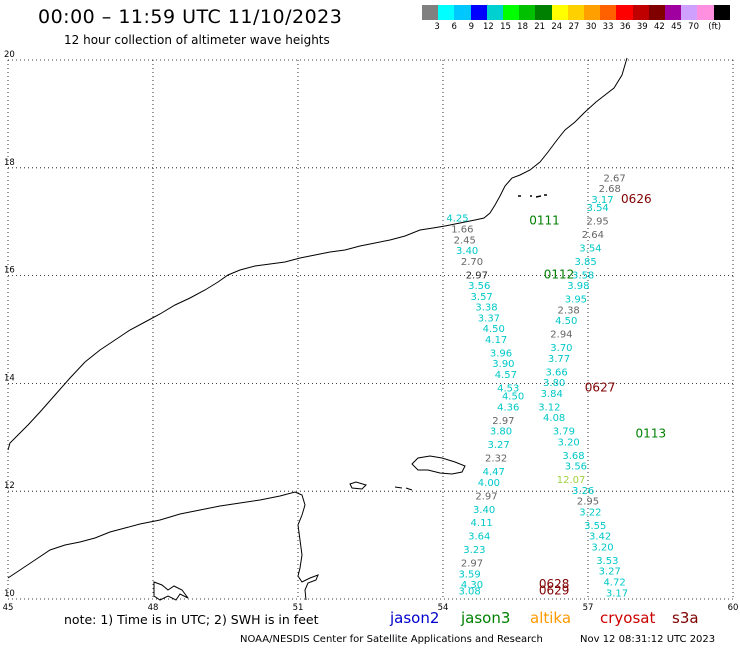  Describe the element at coordinates (496, 459) in the screenshot. I see `wave-height-value: 2.32` at that location.